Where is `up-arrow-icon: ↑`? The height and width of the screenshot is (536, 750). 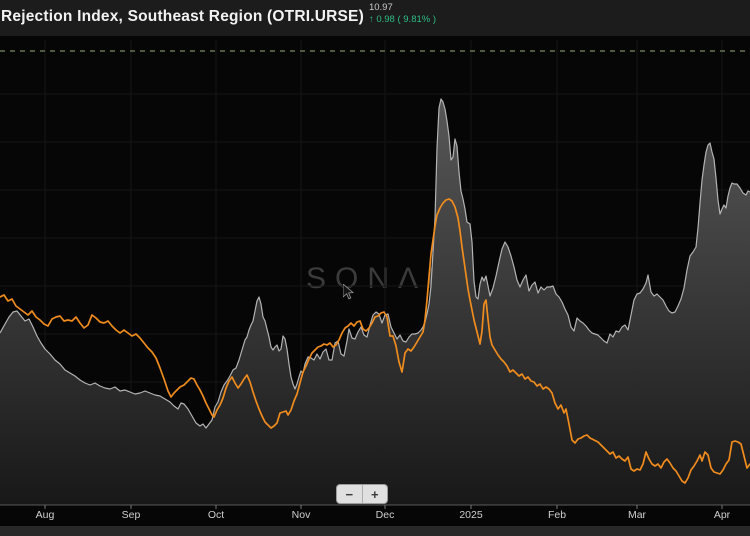 up-arrow-icon: ↑ is located at coordinates (371, 19).